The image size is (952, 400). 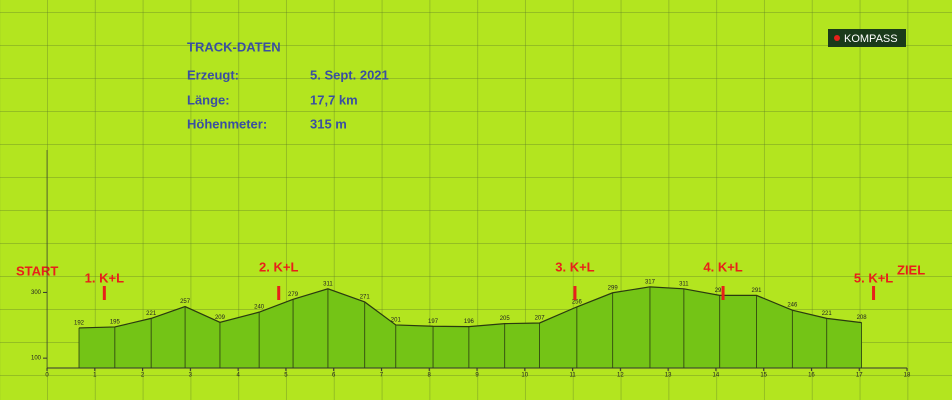 What do you see at coordinates (334, 99) in the screenshot?
I see `info-value: 17,7 km` at bounding box center [334, 99].